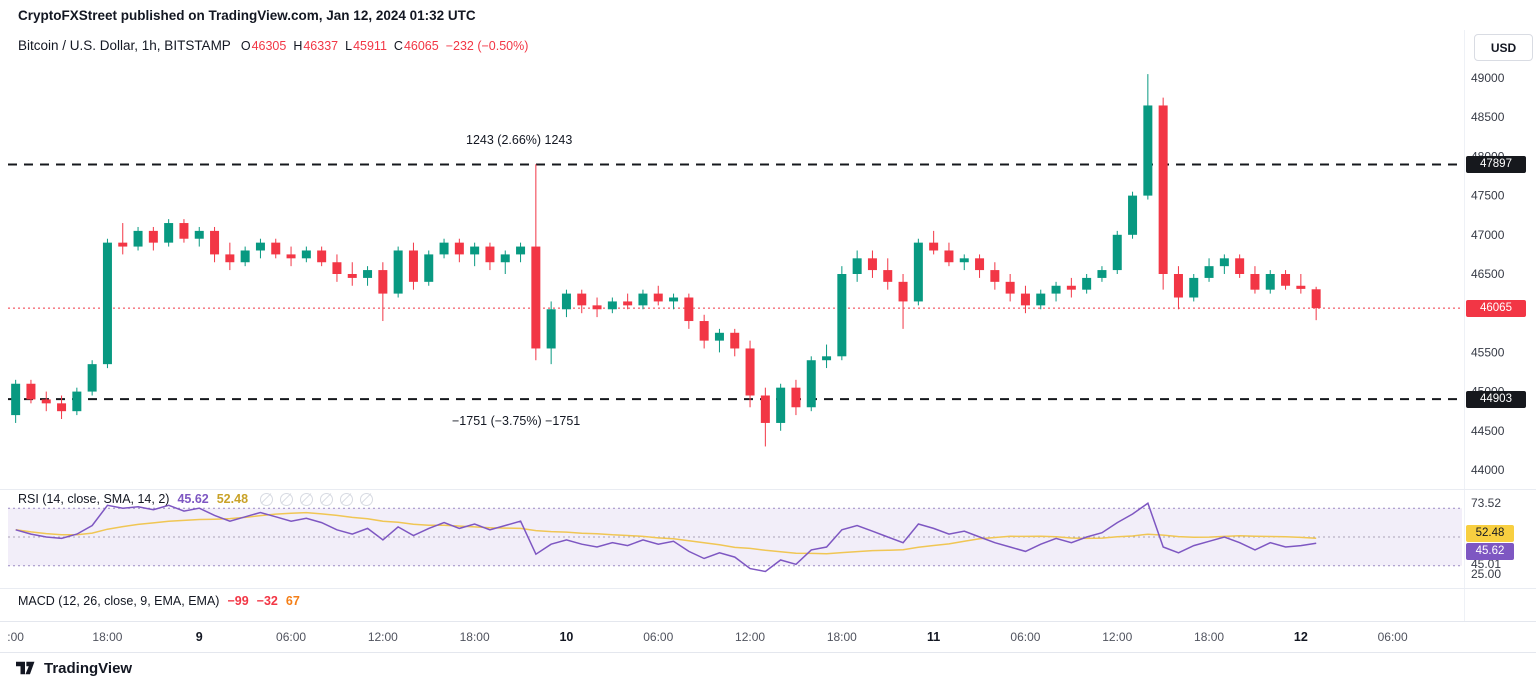 This screenshot has width=1536, height=688. Describe the element at coordinates (193, 499) in the screenshot. I see `rsi-value: 45.62` at that location.